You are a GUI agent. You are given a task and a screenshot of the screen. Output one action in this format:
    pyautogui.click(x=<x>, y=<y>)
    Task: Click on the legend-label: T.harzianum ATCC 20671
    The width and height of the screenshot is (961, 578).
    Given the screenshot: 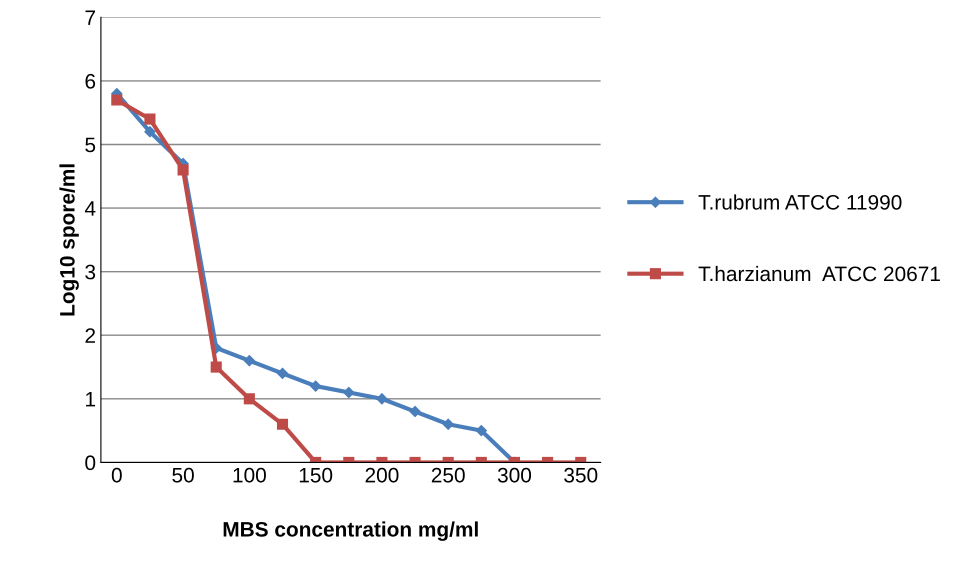 What is the action you would take?
    pyautogui.click(x=819, y=274)
    